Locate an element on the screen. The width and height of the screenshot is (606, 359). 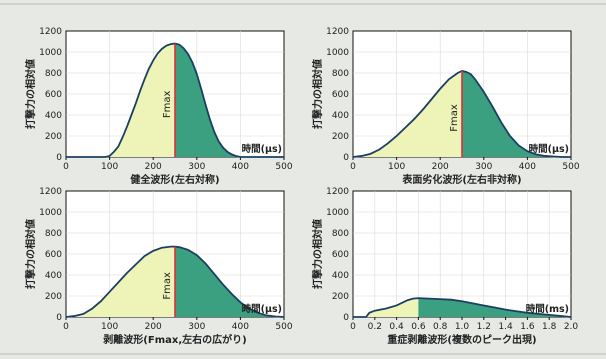
chart-1-caption: 健全波形(左右対称) is located at coordinates (174, 179).